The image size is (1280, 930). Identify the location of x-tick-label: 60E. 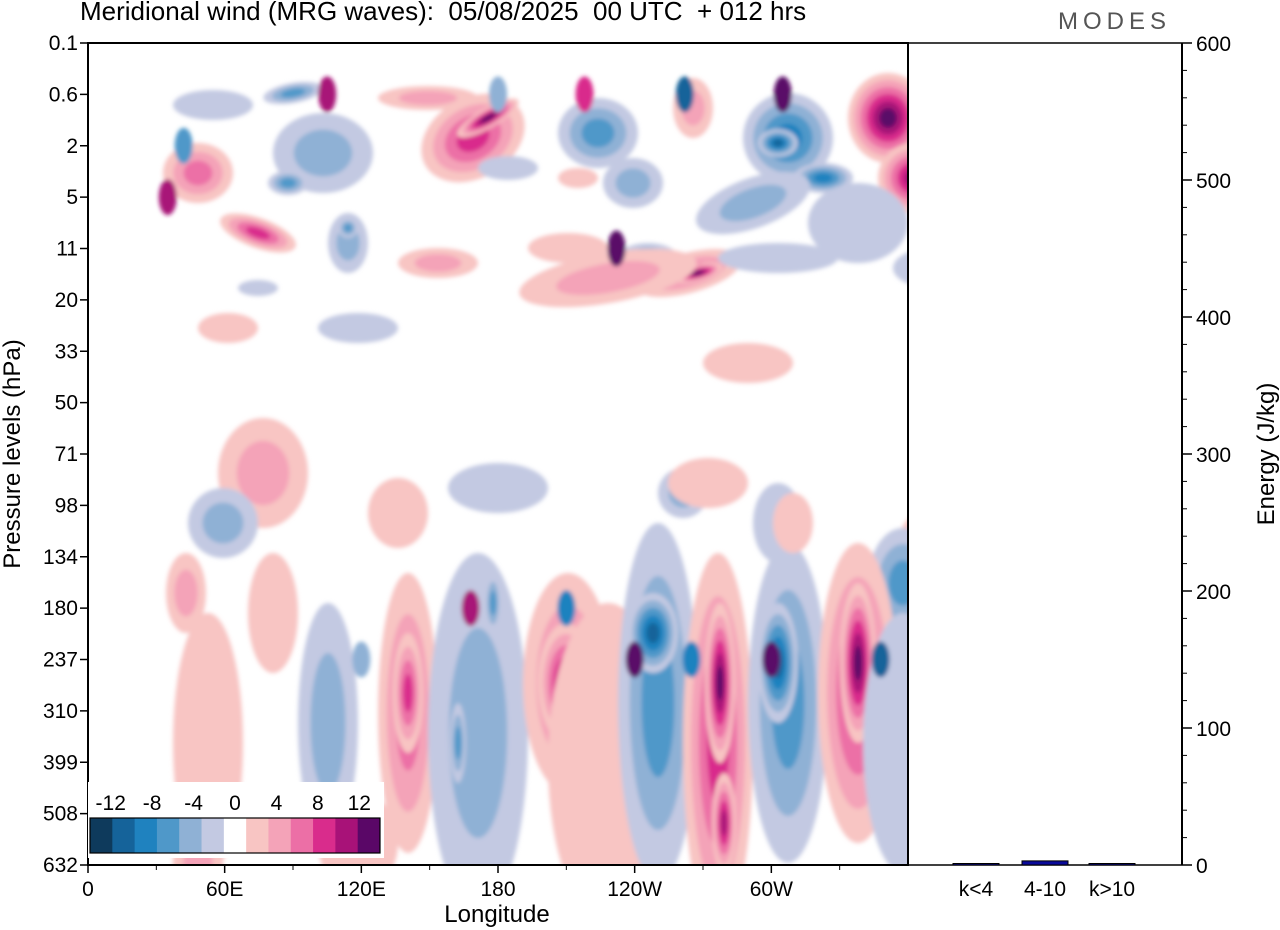
(224, 889).